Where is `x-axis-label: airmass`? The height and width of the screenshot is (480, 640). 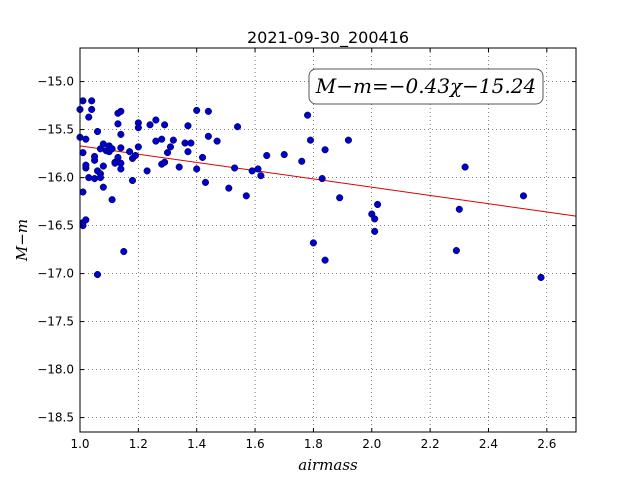 x-axis-label: airmass is located at coordinates (328, 465).